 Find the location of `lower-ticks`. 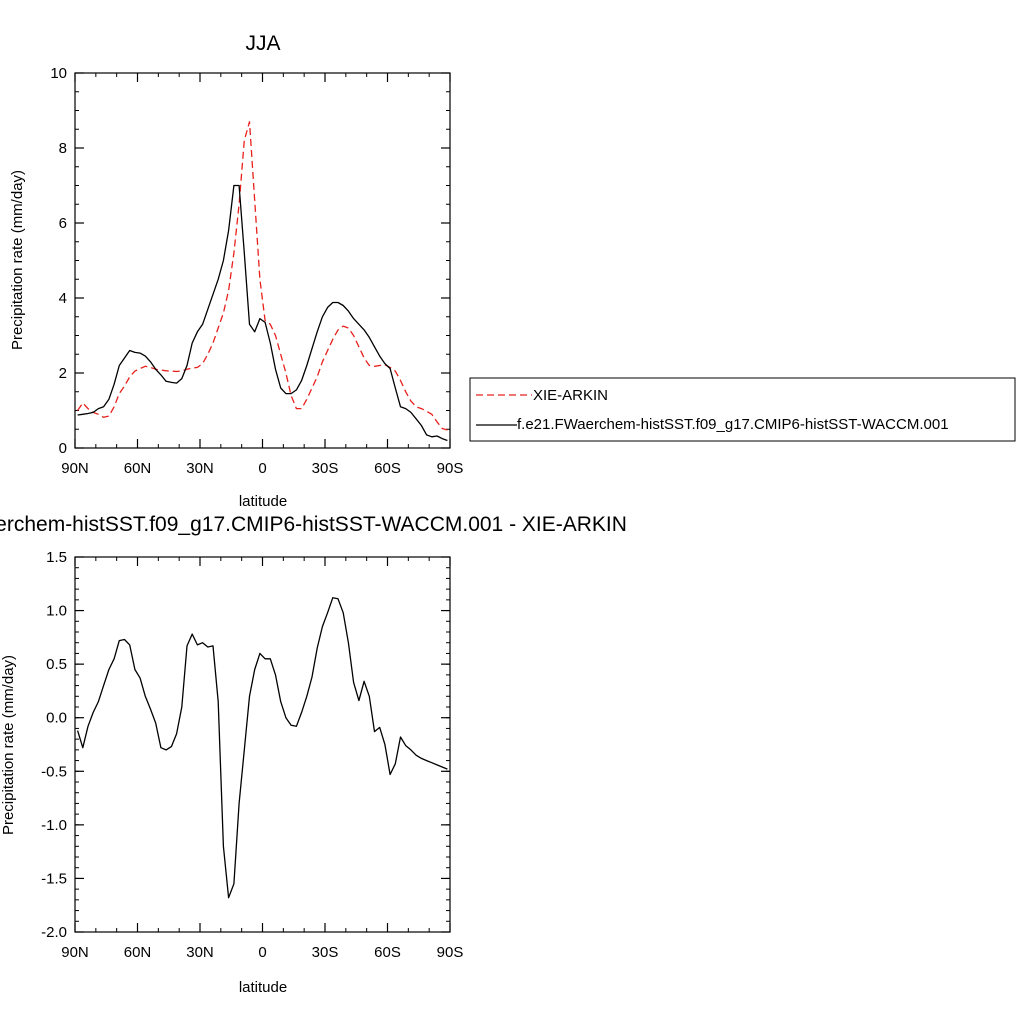

lower-ticks is located at coordinates (262, 744).